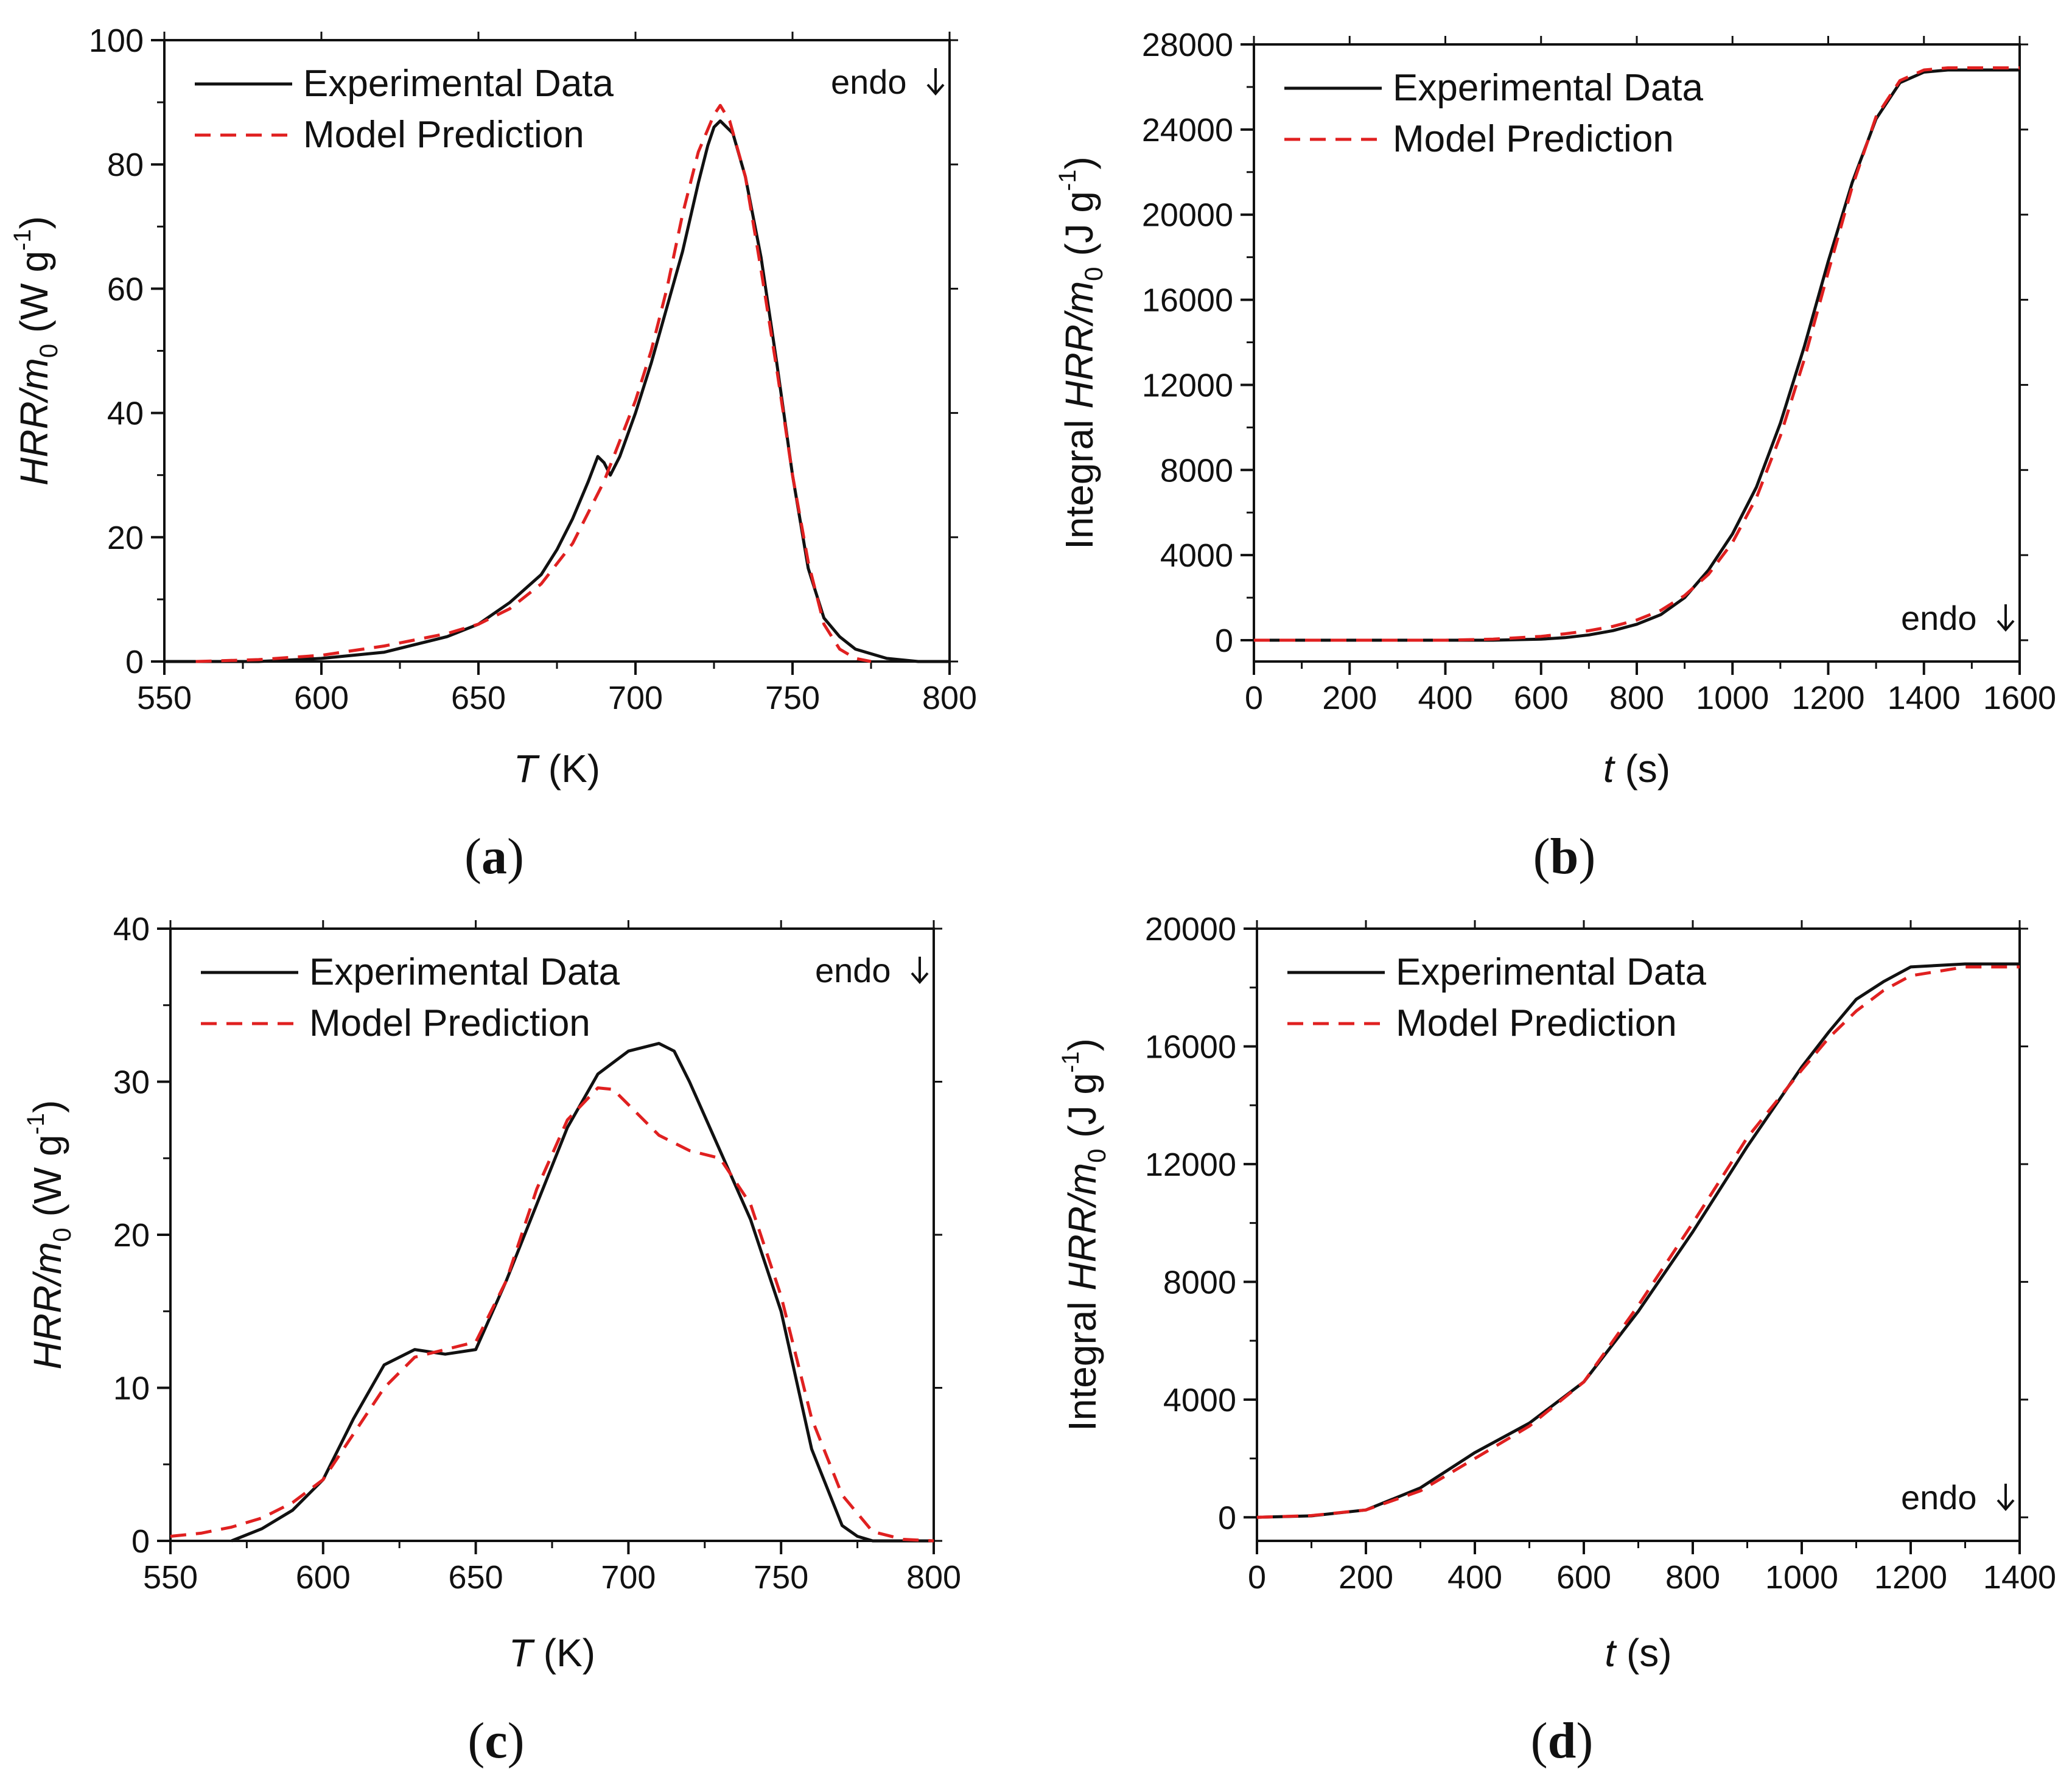 The height and width of the screenshot is (1777, 2072). Describe the element at coordinates (131, 1388) in the screenshot. I see `y-tick-label: 10` at that location.